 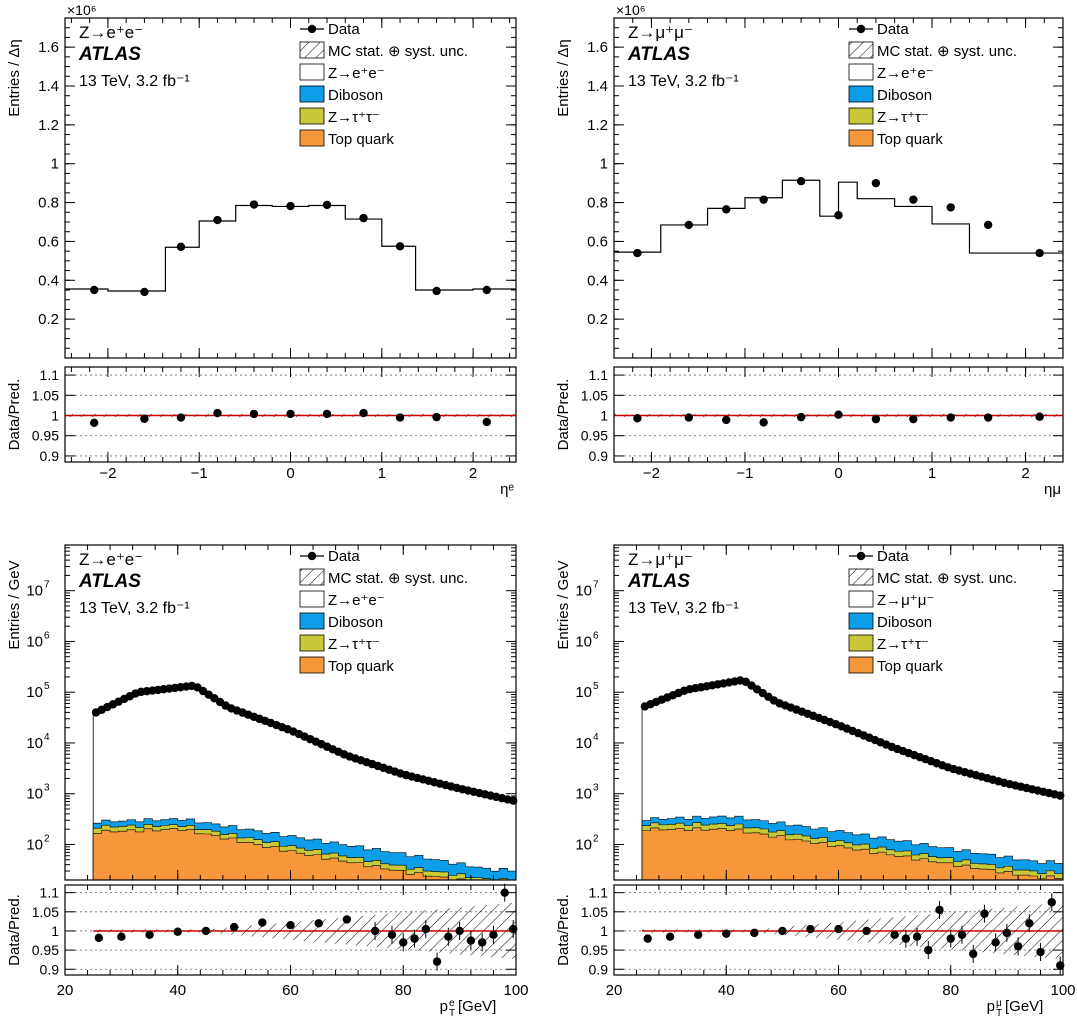 What do you see at coordinates (563, 78) in the screenshot?
I see `y-axis-label: Entries / Δη` at bounding box center [563, 78].